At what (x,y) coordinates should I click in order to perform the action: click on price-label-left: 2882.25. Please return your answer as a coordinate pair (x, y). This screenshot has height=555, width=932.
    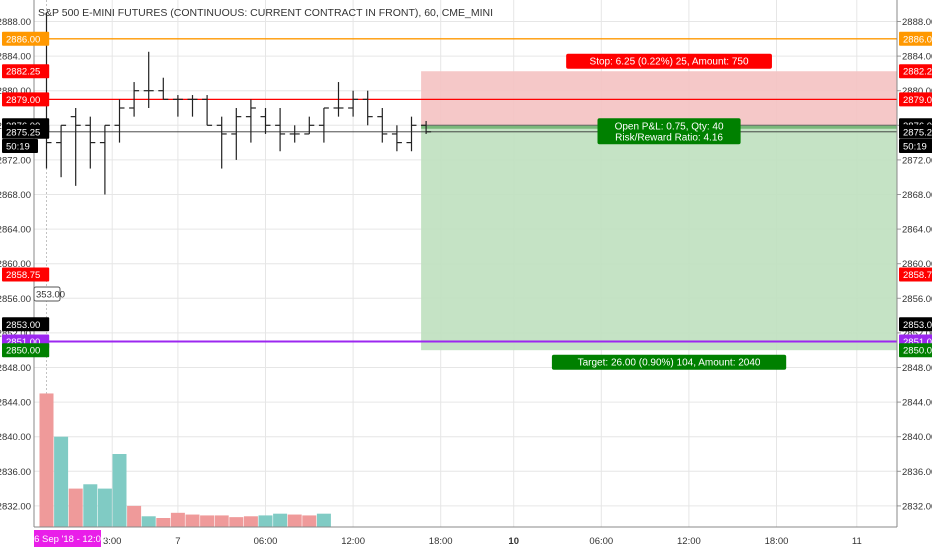
    Looking at the image, I should click on (26, 71).